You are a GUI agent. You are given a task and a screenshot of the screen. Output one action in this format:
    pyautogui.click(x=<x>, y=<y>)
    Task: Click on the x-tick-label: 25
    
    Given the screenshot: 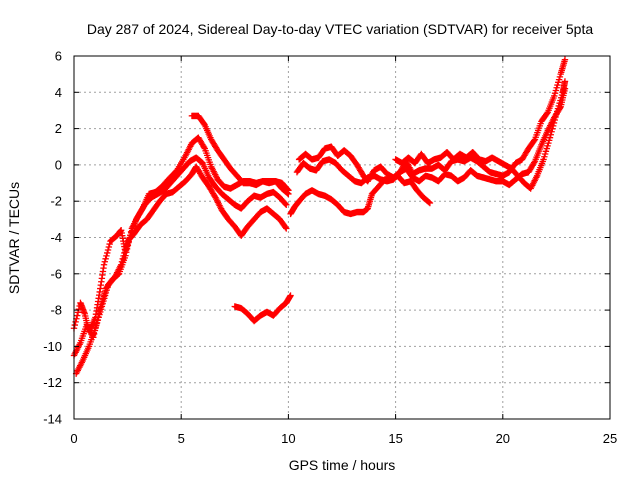 What is the action you would take?
    pyautogui.click(x=610, y=438)
    